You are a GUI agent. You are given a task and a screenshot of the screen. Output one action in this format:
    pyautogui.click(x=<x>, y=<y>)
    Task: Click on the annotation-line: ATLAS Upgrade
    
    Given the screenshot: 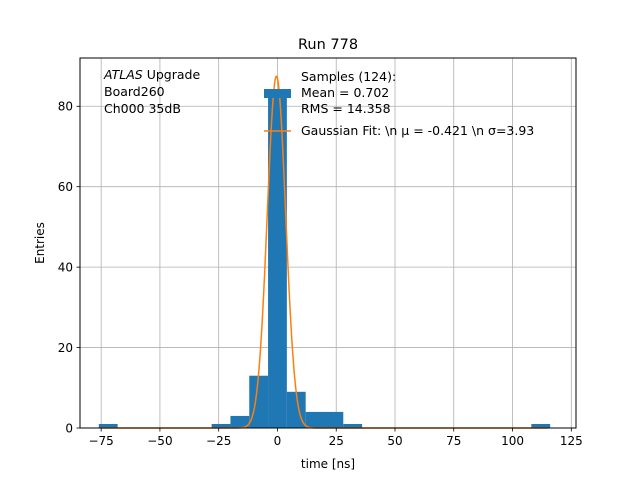 What is the action you would take?
    pyautogui.click(x=151, y=74)
    